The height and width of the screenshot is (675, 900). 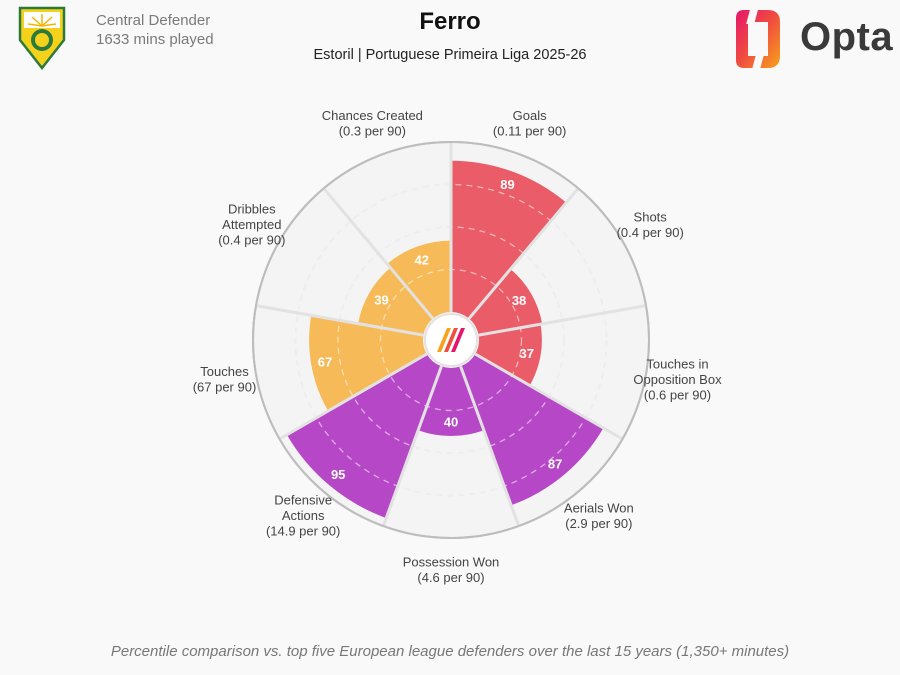 What do you see at coordinates (451, 569) in the screenshot?
I see `metric-label: Possession Won (4.6 per 90)` at bounding box center [451, 569].